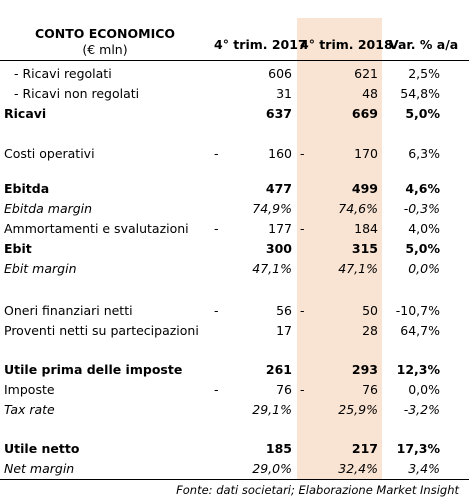  What do you see at coordinates (284, 310) in the screenshot?
I see `row-value-2017: 56` at bounding box center [284, 310].